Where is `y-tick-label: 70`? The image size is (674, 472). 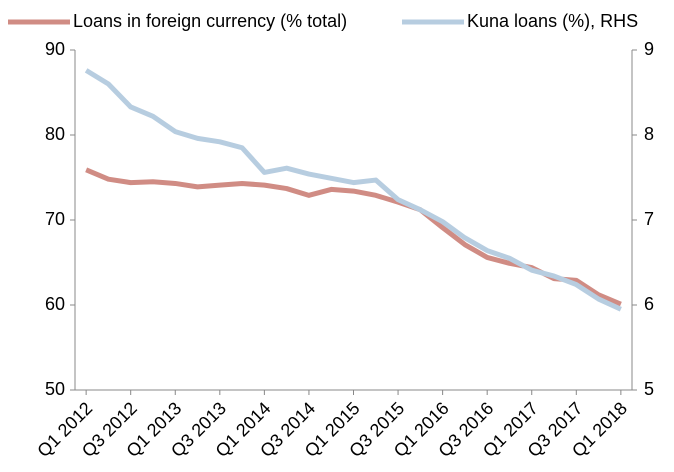 y-tick-label: 70 is located at coordinates (55, 219).